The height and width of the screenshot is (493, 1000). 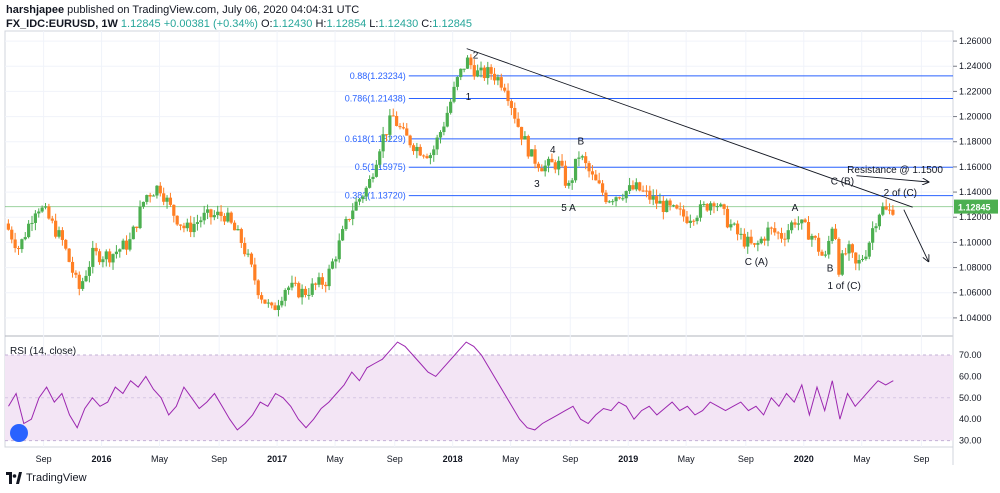 What do you see at coordinates (975, 192) in the screenshot?
I see `price-tick-label: 1.14000` at bounding box center [975, 192].